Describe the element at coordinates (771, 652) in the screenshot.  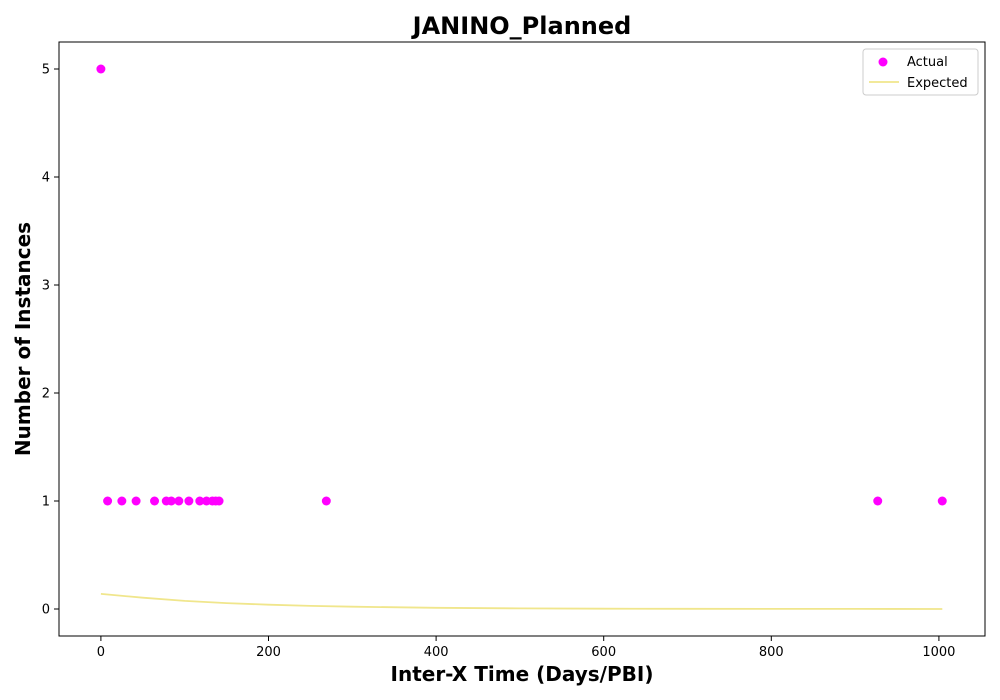
I see `x-tick-label: 800` at that location.